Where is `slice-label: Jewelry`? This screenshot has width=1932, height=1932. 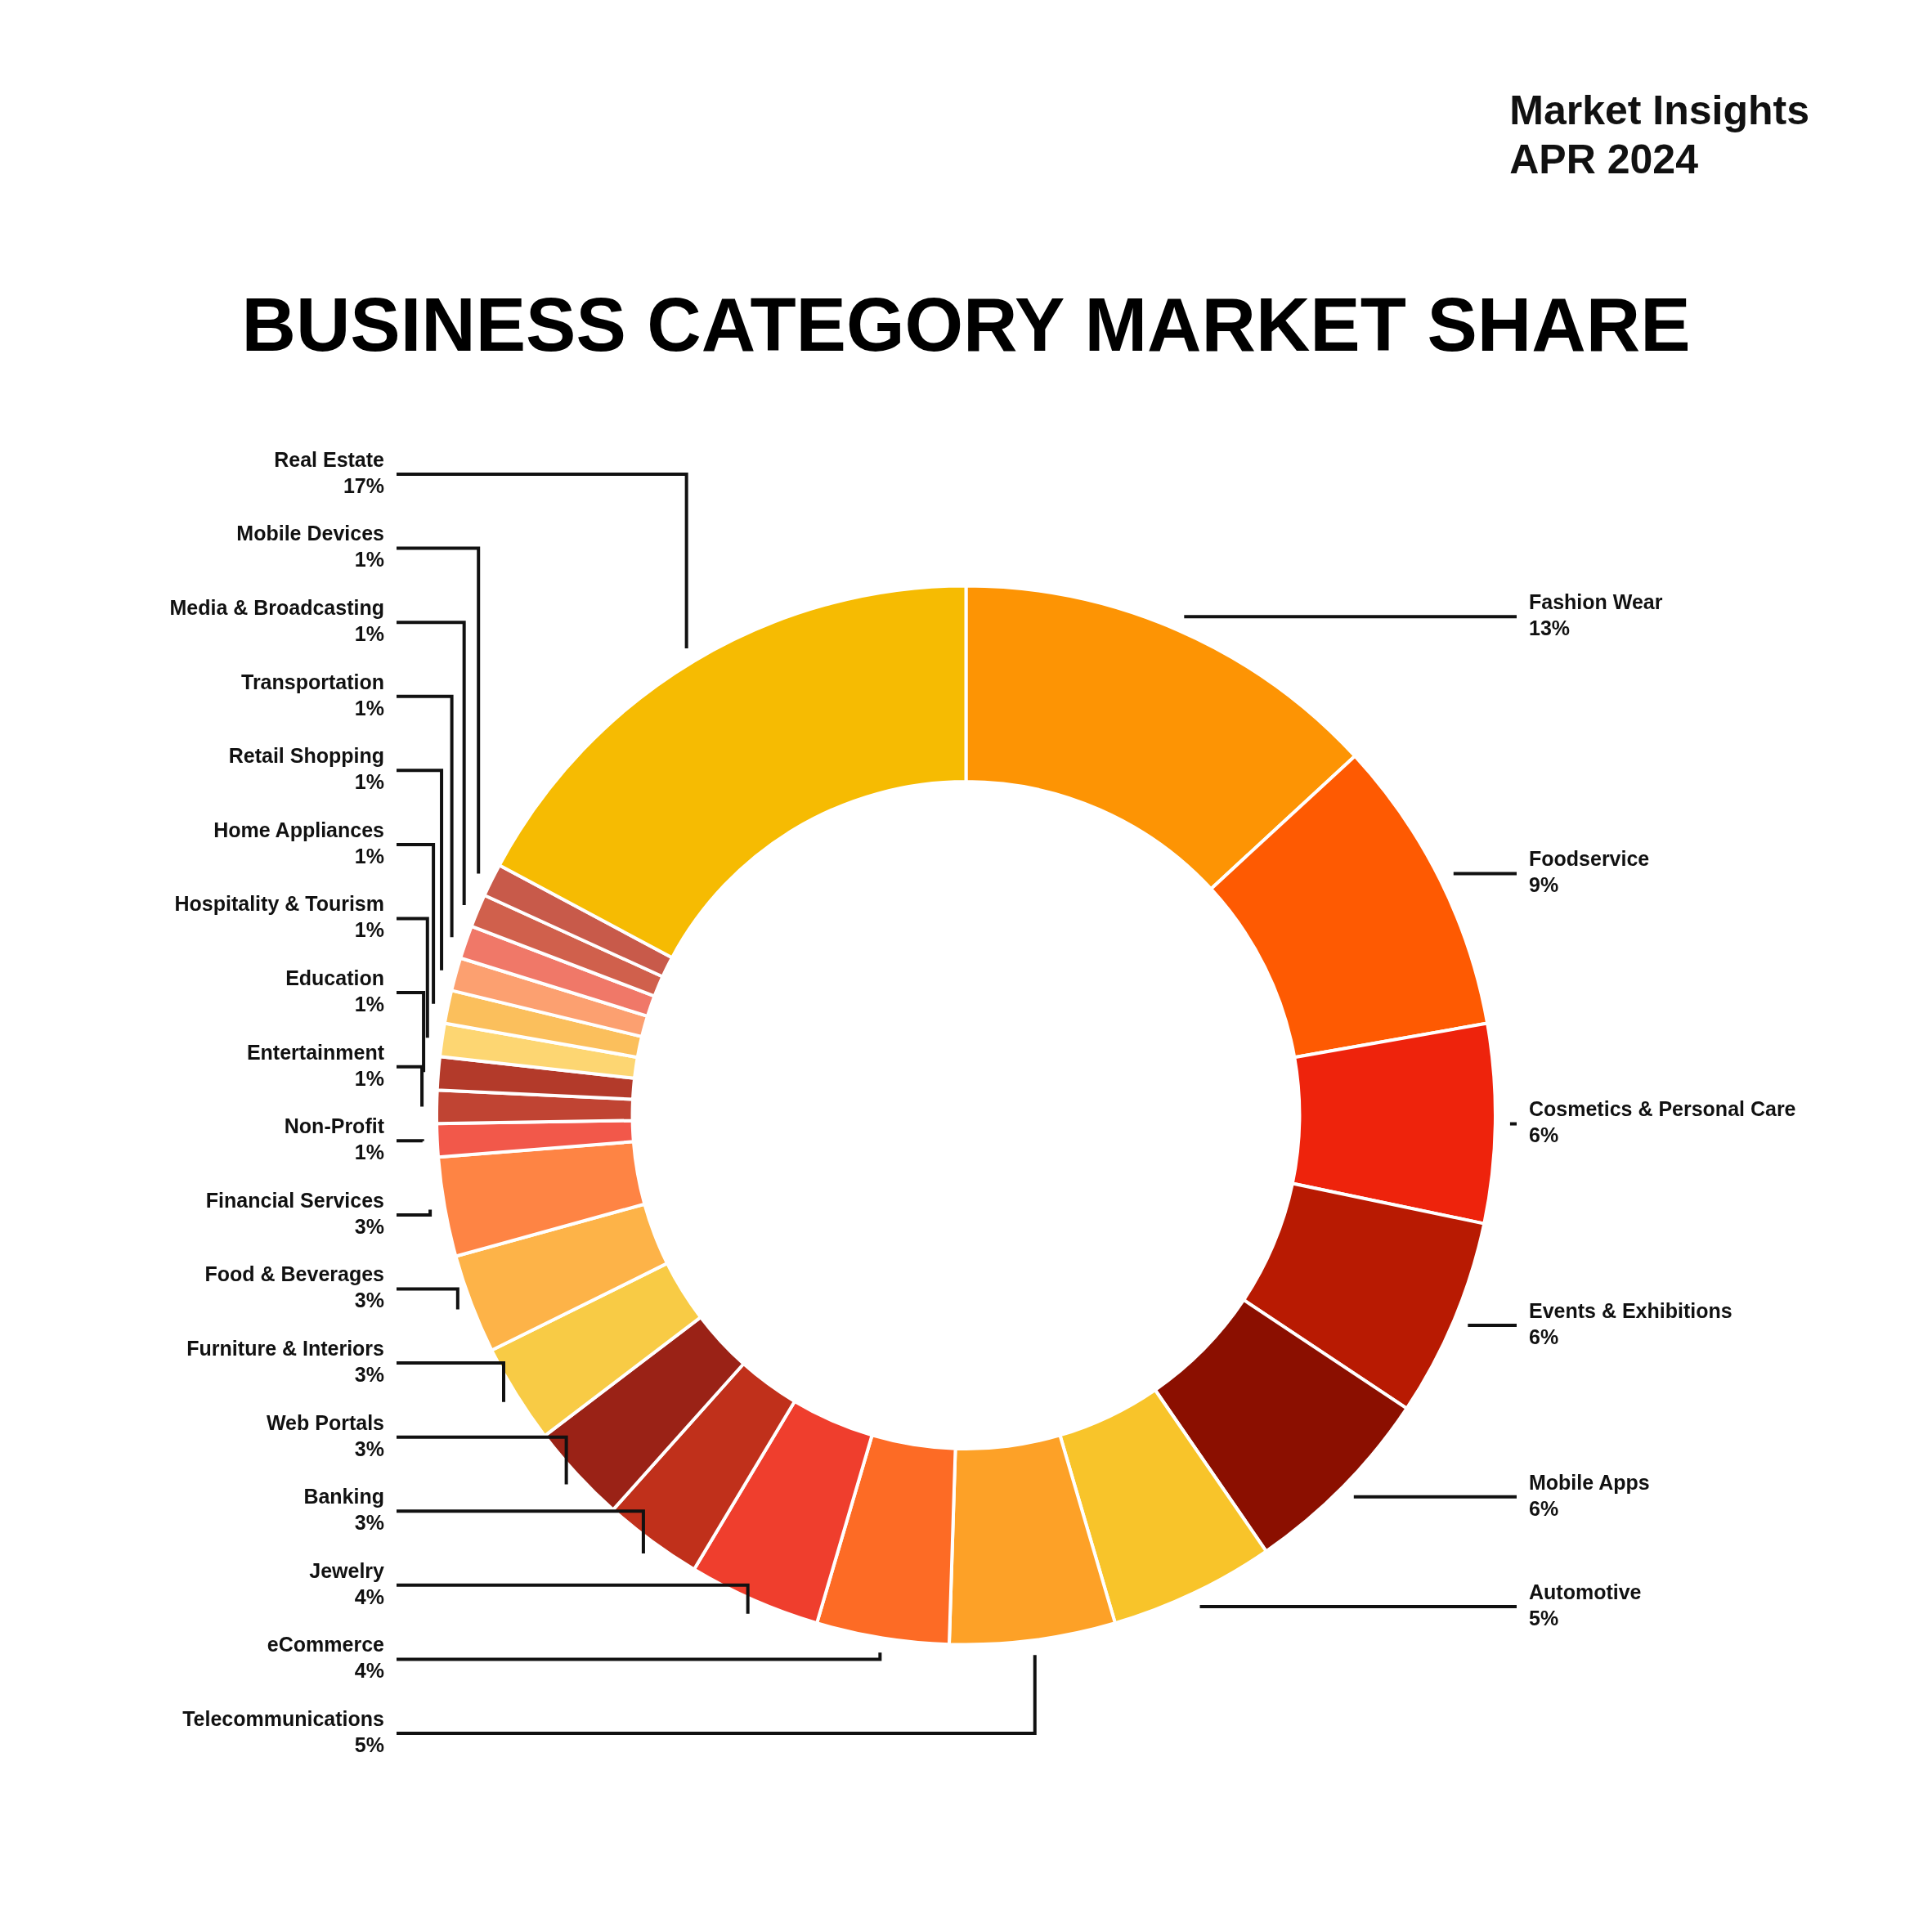
slice-label: Jewelry is located at coordinates (347, 1570).